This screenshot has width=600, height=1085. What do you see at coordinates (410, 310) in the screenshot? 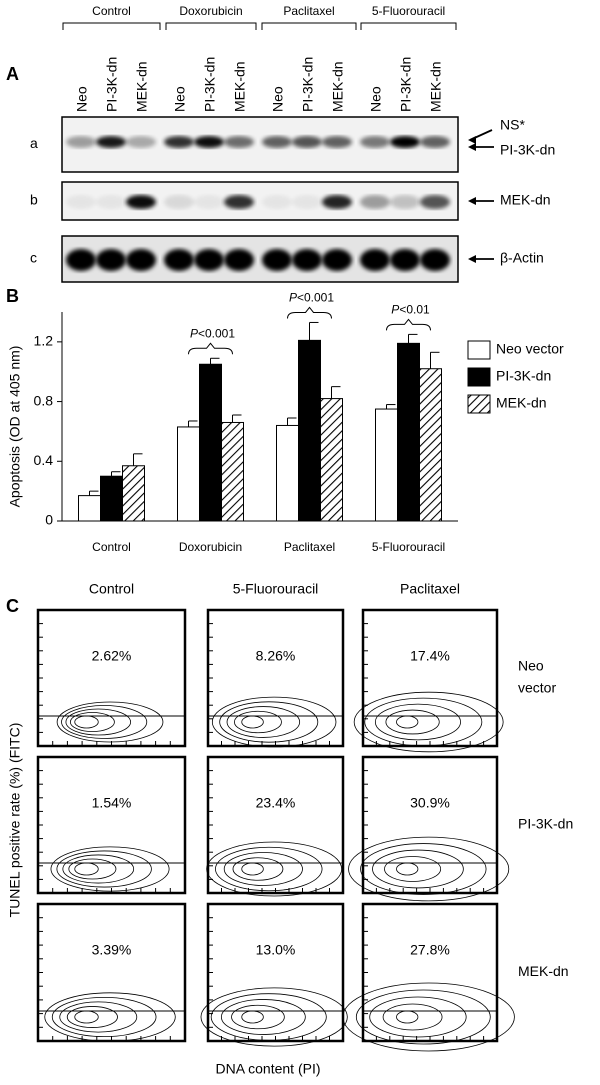
I see `p-value: P<0.01` at bounding box center [410, 310].